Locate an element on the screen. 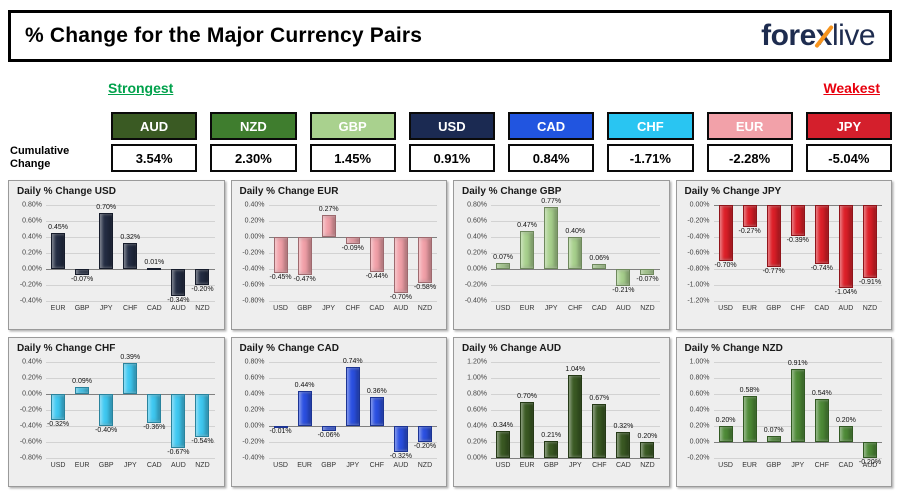 Image resolution: width=900 pixels, height=494 pixels. logo-x-icon: x is located at coordinates (824, 35).